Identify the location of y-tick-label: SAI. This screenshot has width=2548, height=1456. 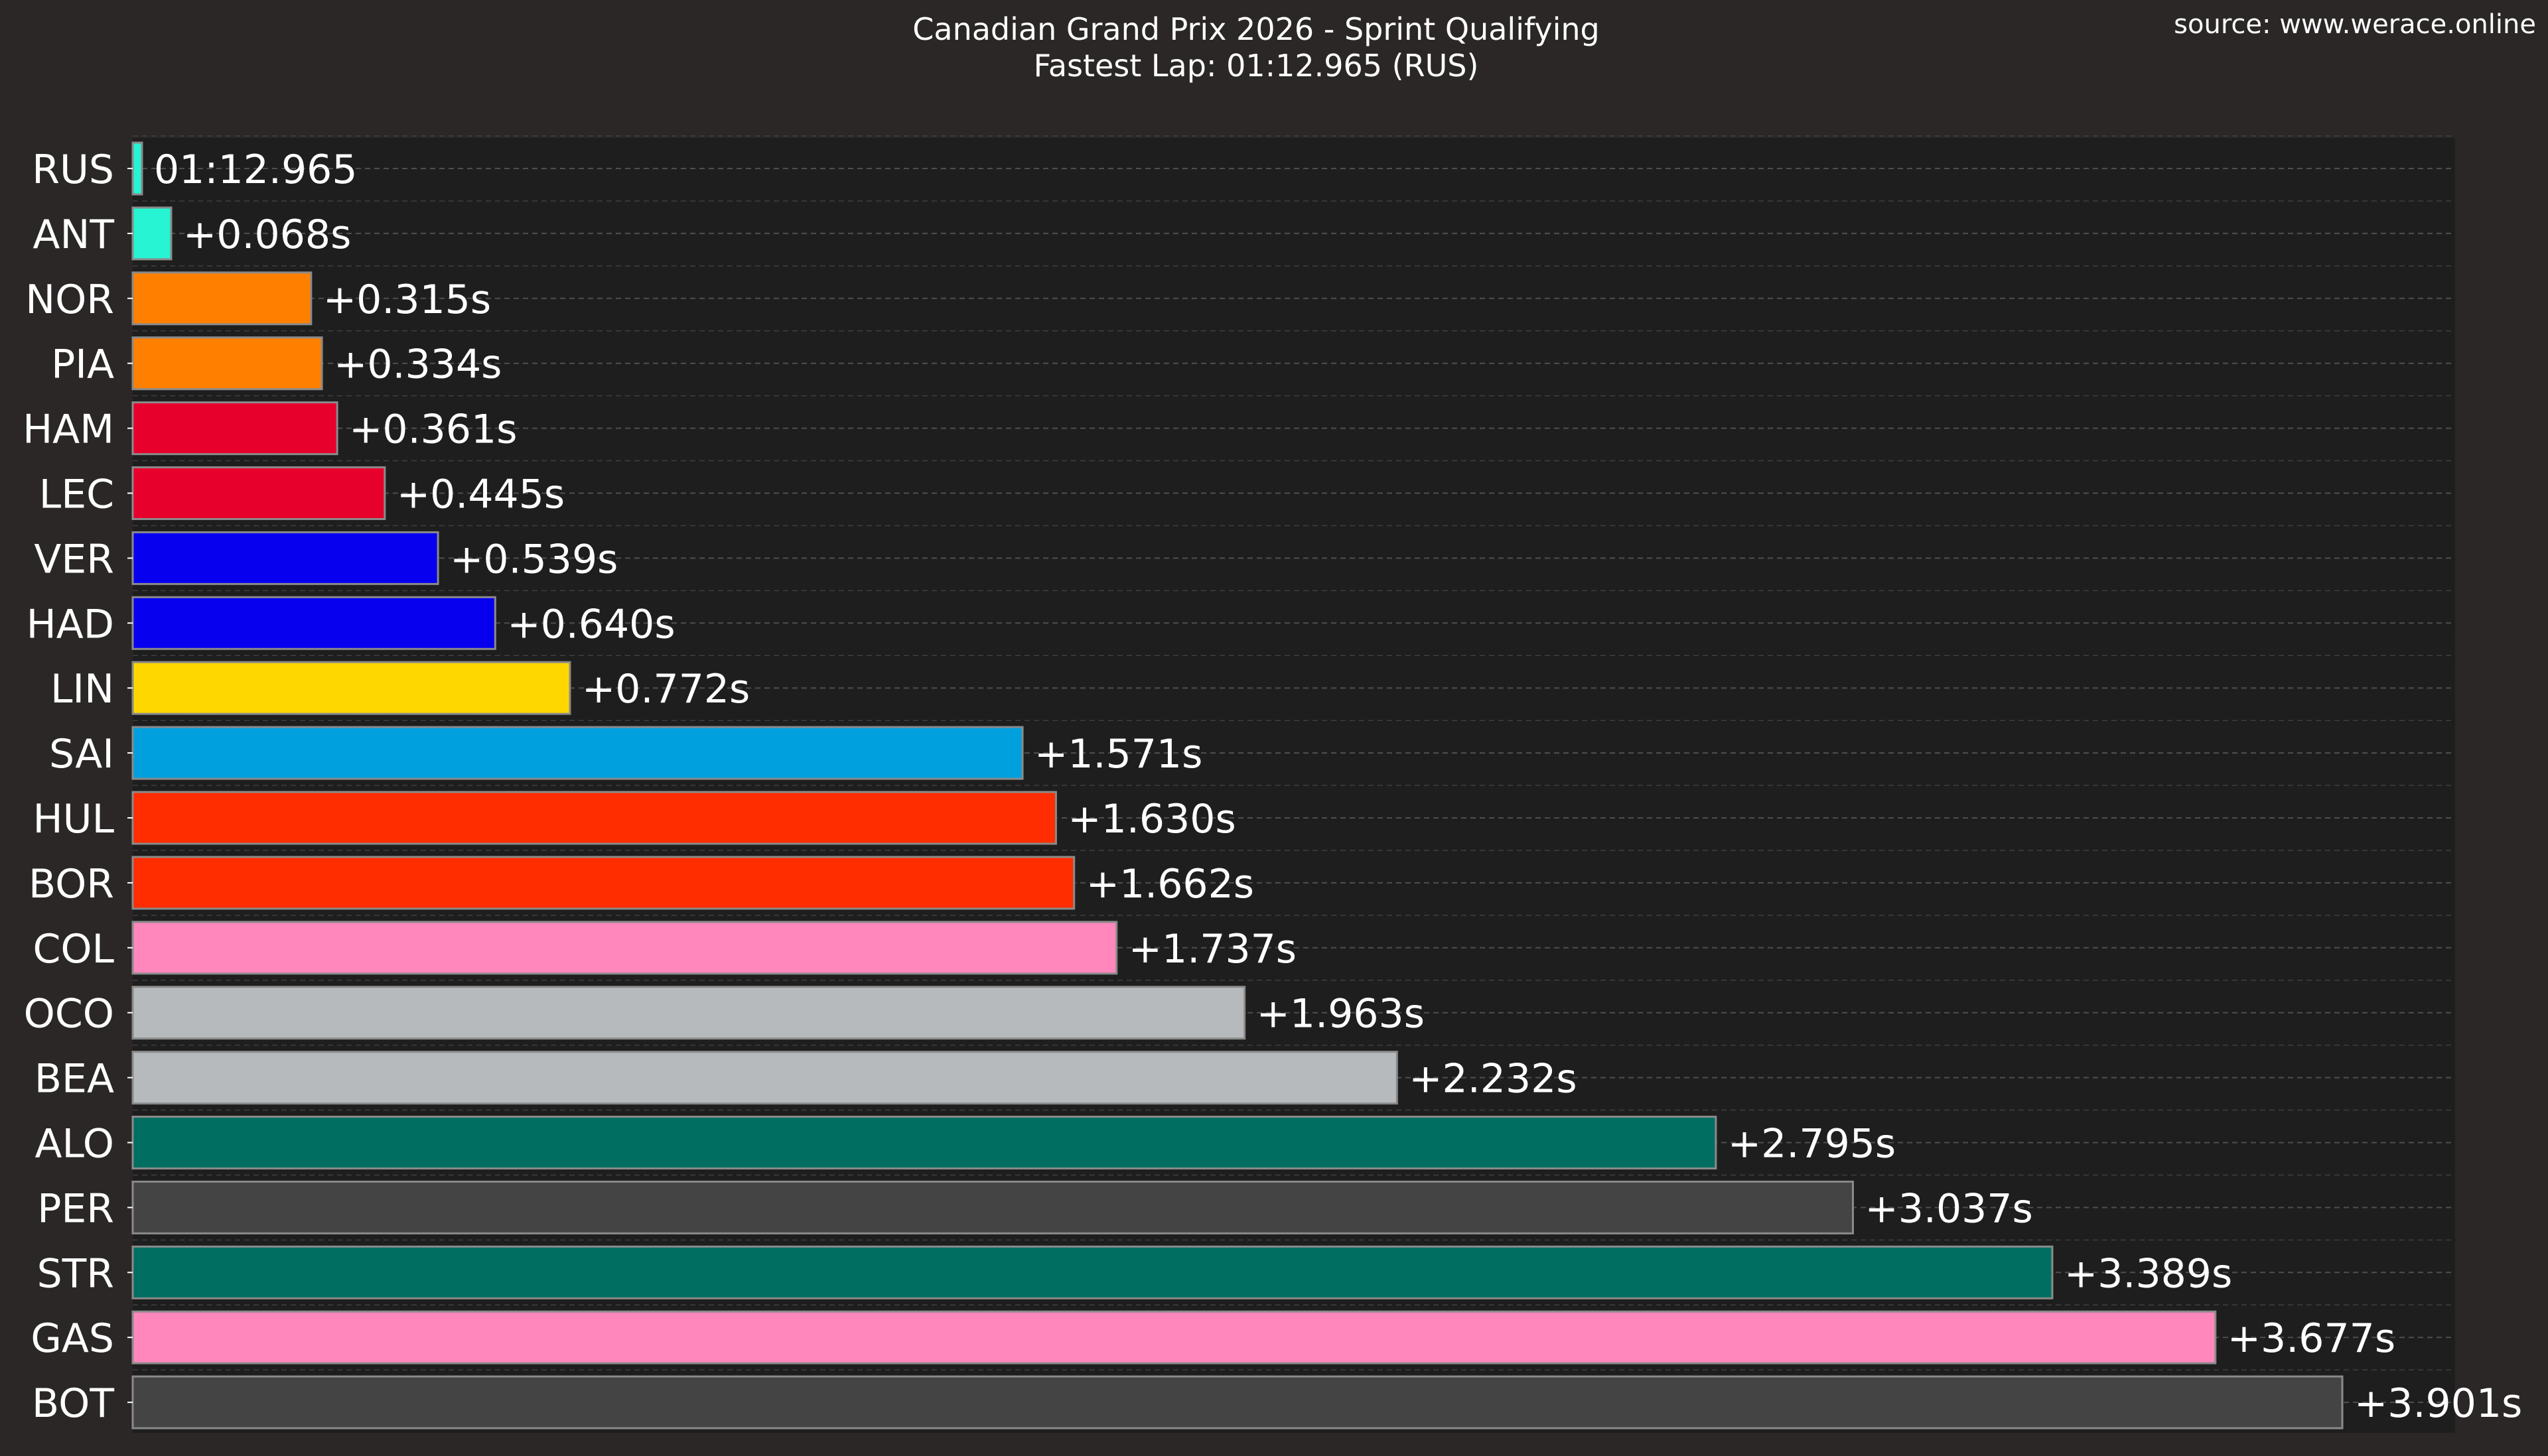
(82, 754).